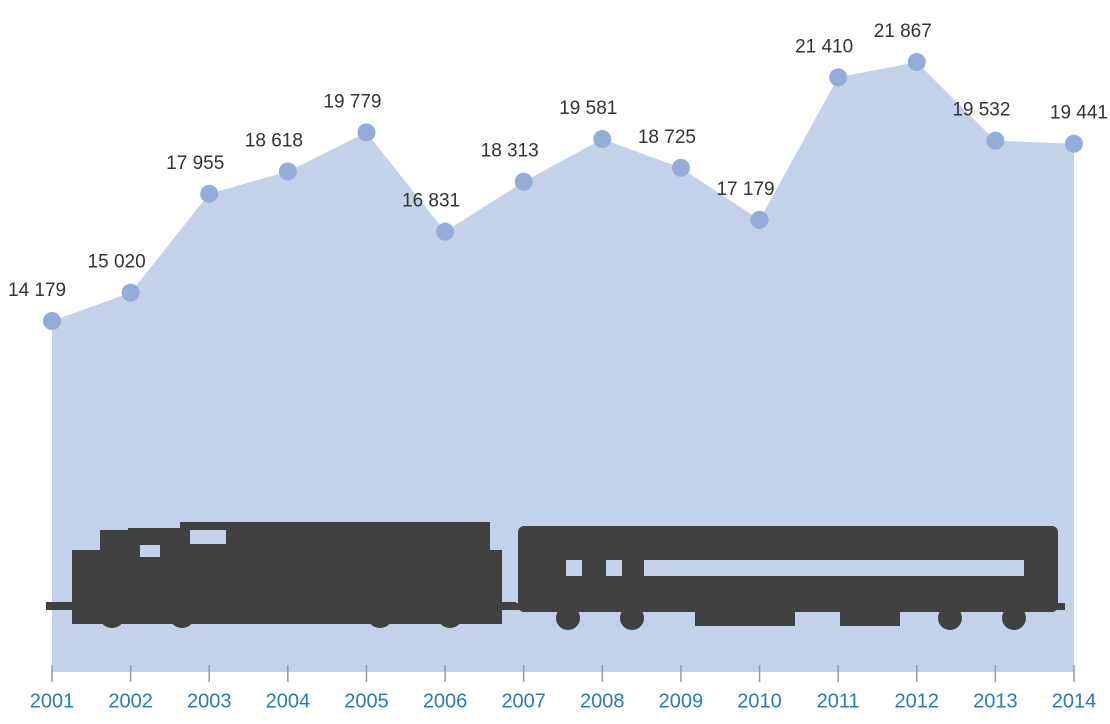  I want to click on train-illustration, so click(555, 576).